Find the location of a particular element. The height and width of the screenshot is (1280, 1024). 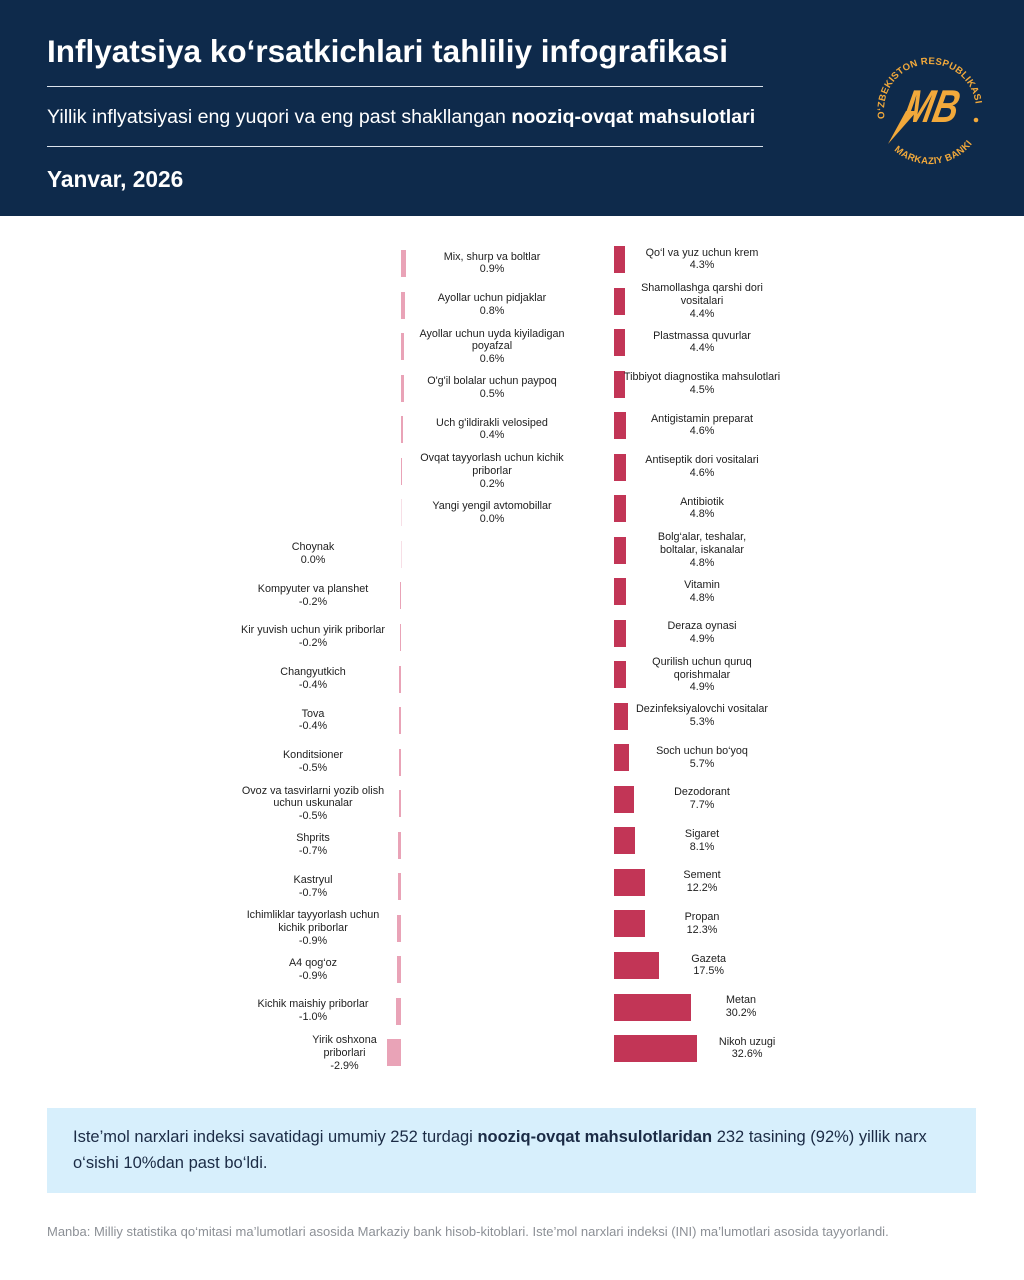

bar-label: Changyutkich -0.4% is located at coordinates (312, 679).